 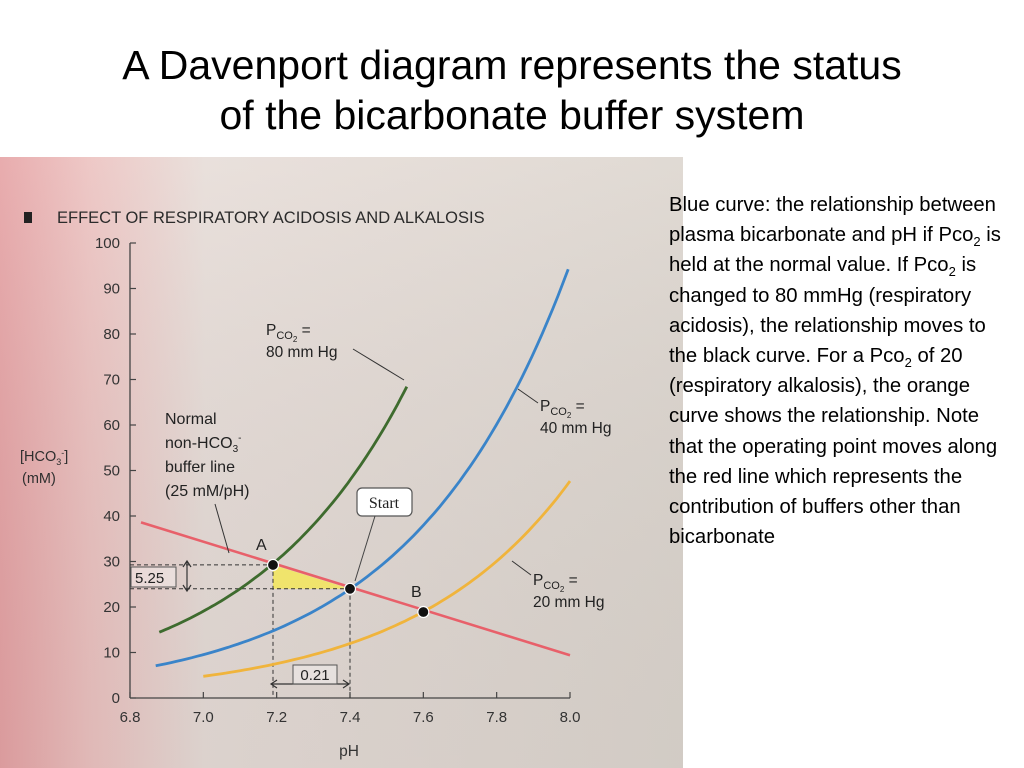 I want to click on start-label: Start, so click(x=384, y=503).